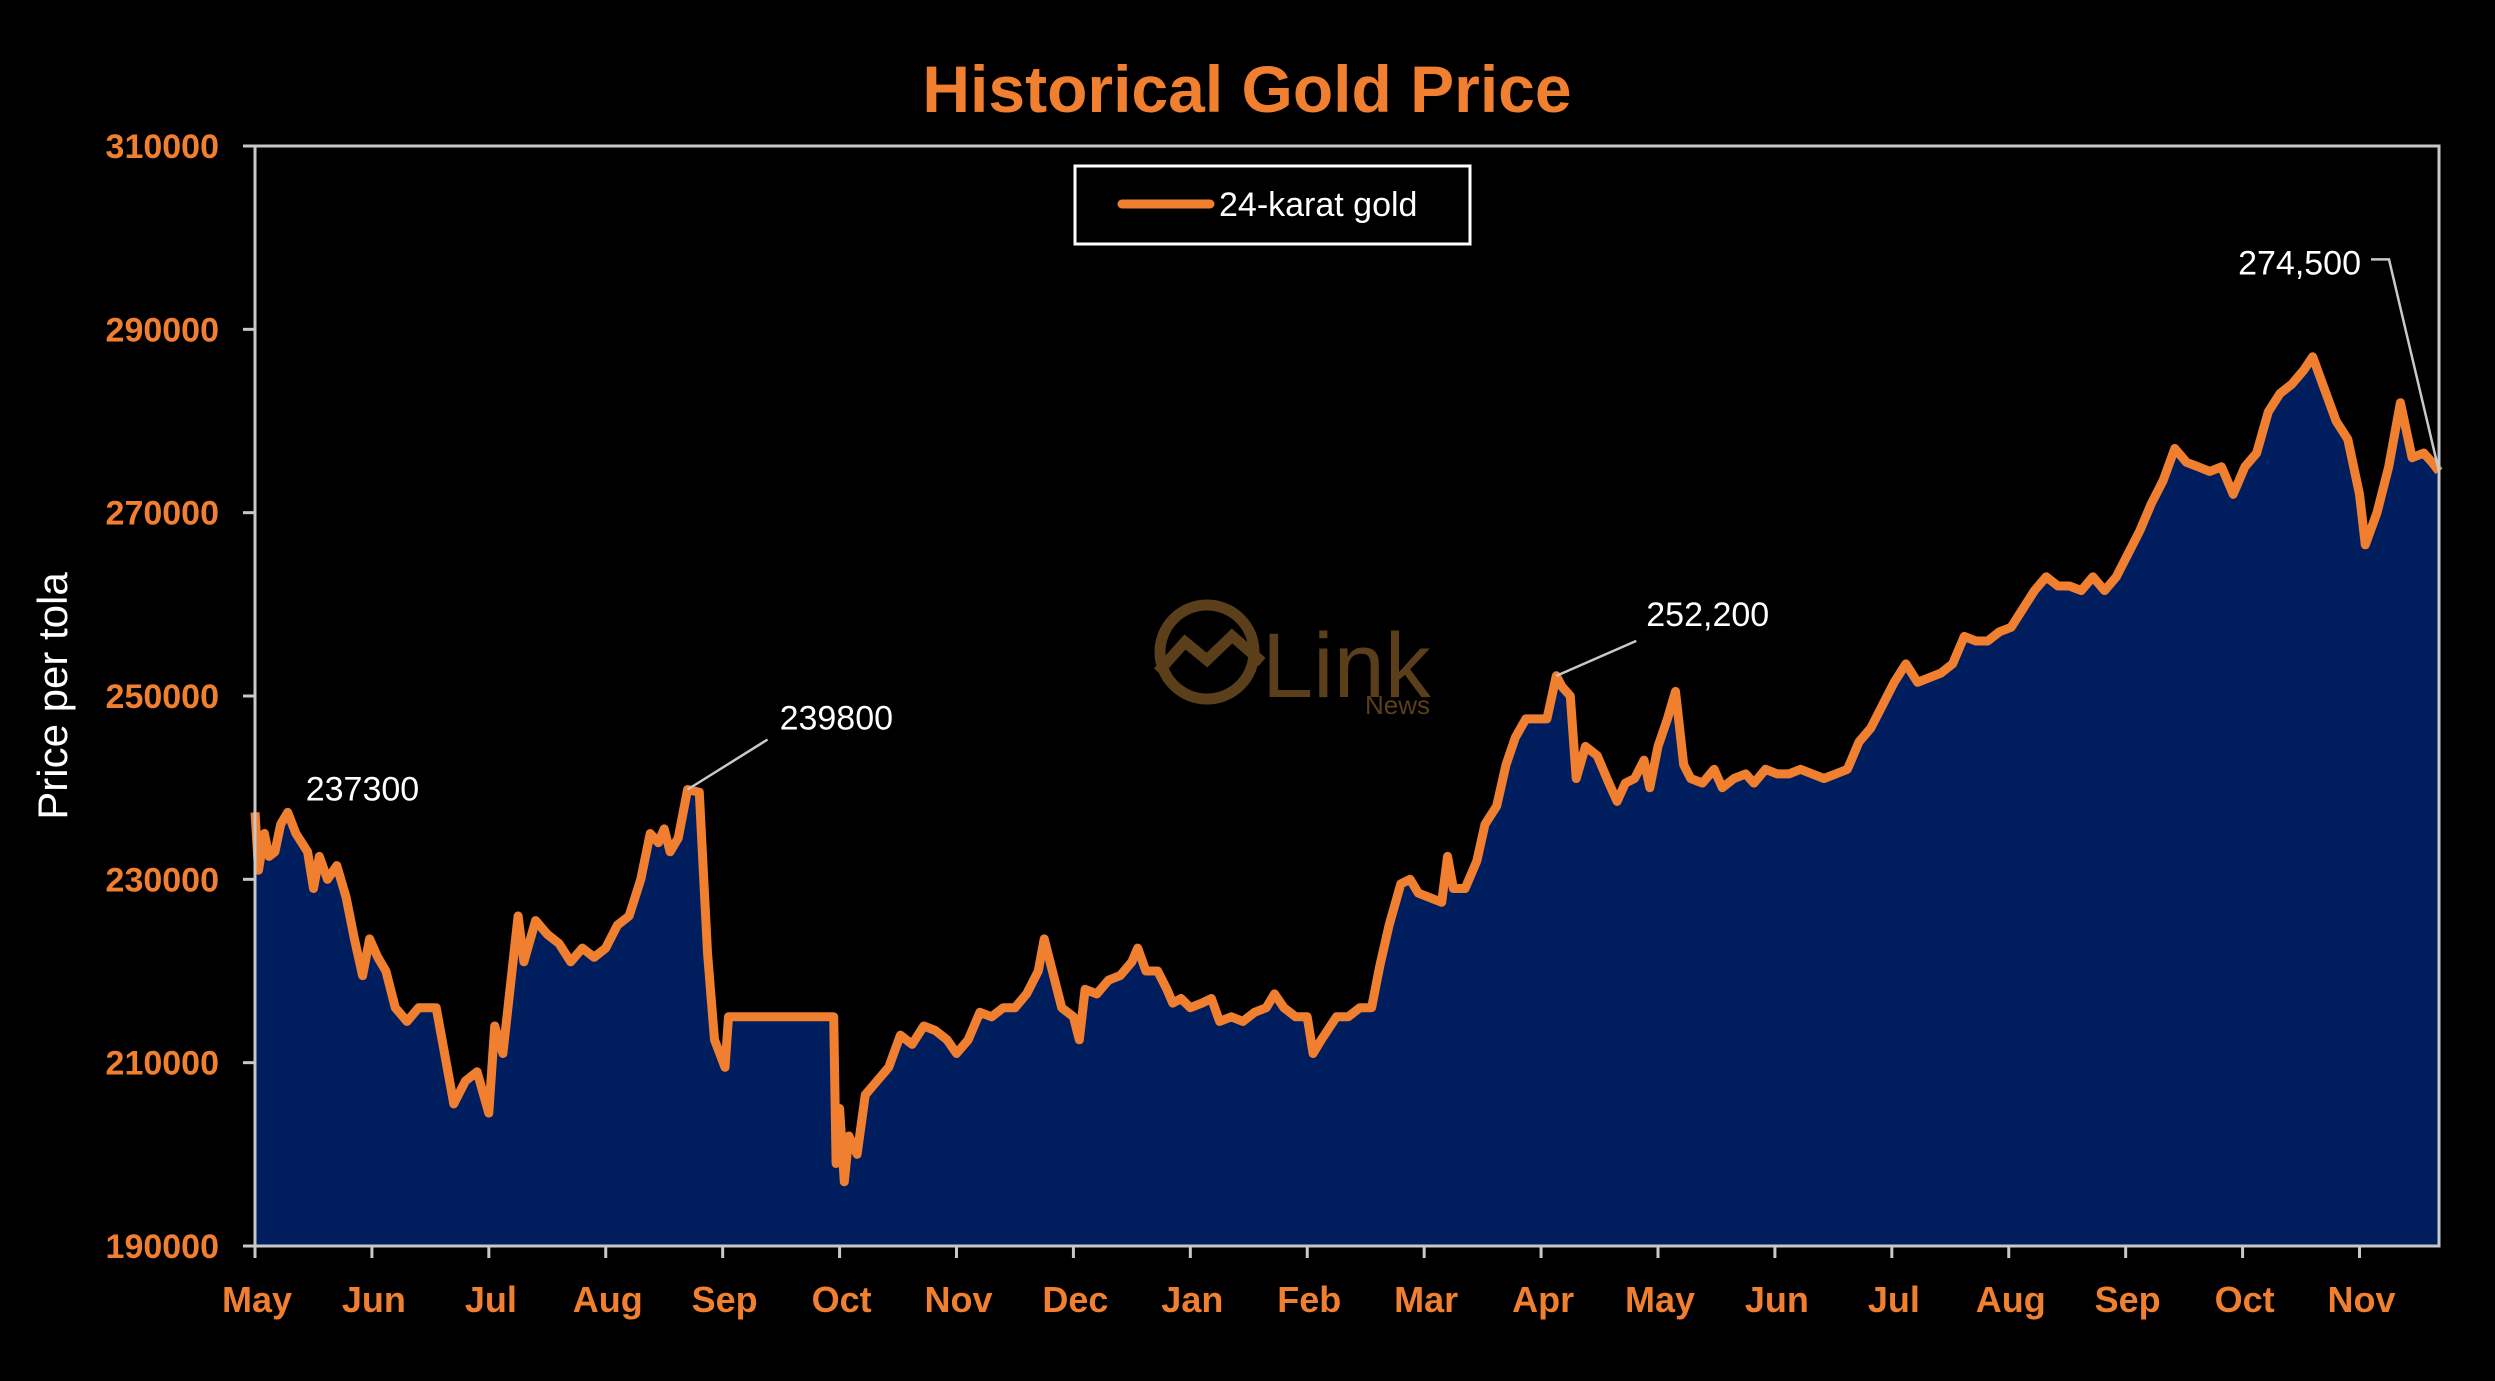 This screenshot has height=1381, width=2495. I want to click on legend: 24-karat gold, so click(1272, 205).